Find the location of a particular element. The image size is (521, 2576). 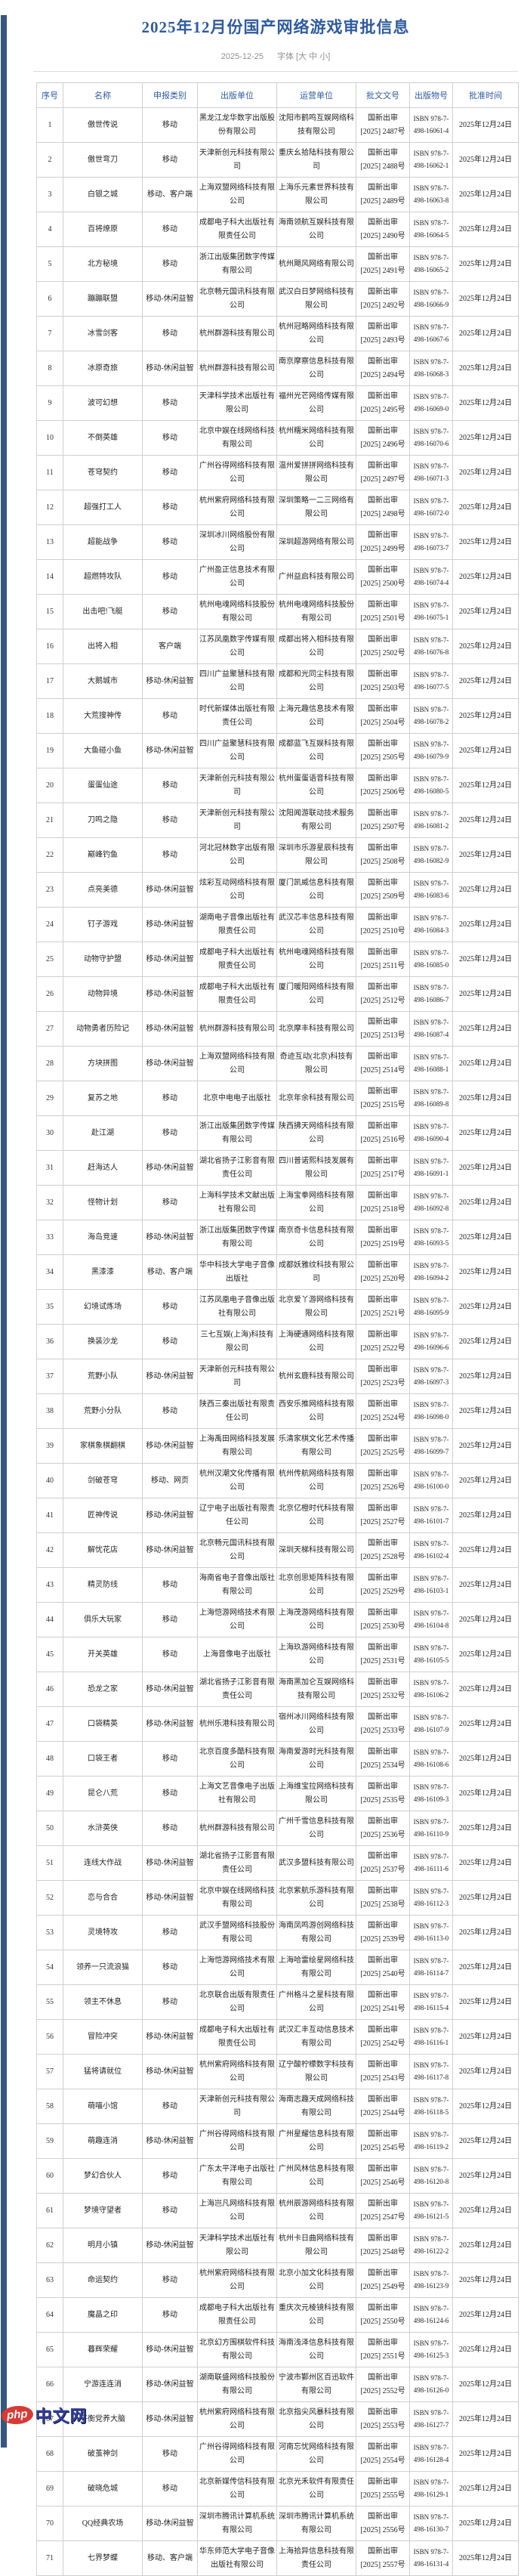

cell-serial: 50 is located at coordinates (49, 1828).